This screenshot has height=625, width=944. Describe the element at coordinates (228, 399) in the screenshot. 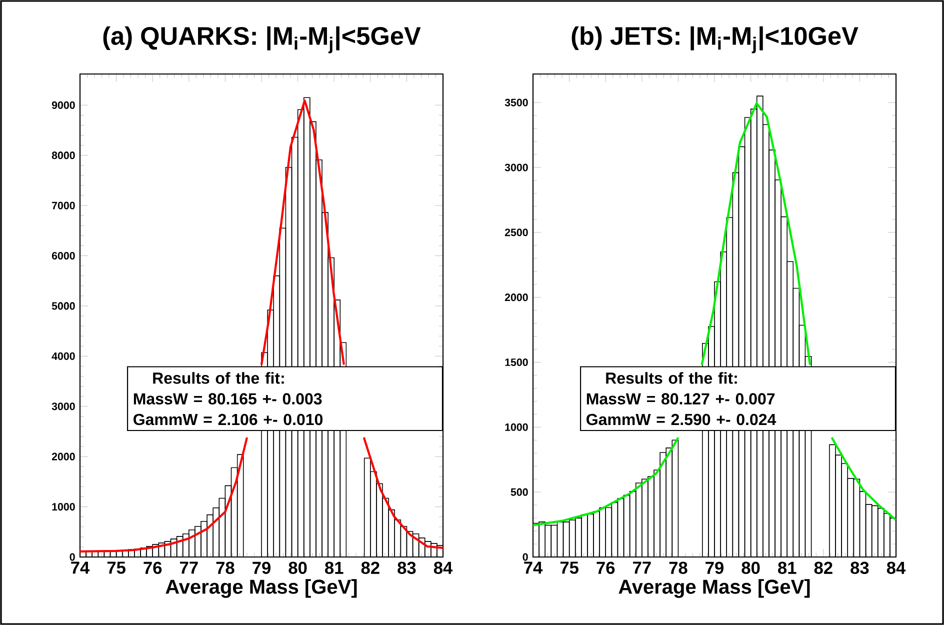

I see `annotation: MassW = 80.165 +- 0.003` at that location.